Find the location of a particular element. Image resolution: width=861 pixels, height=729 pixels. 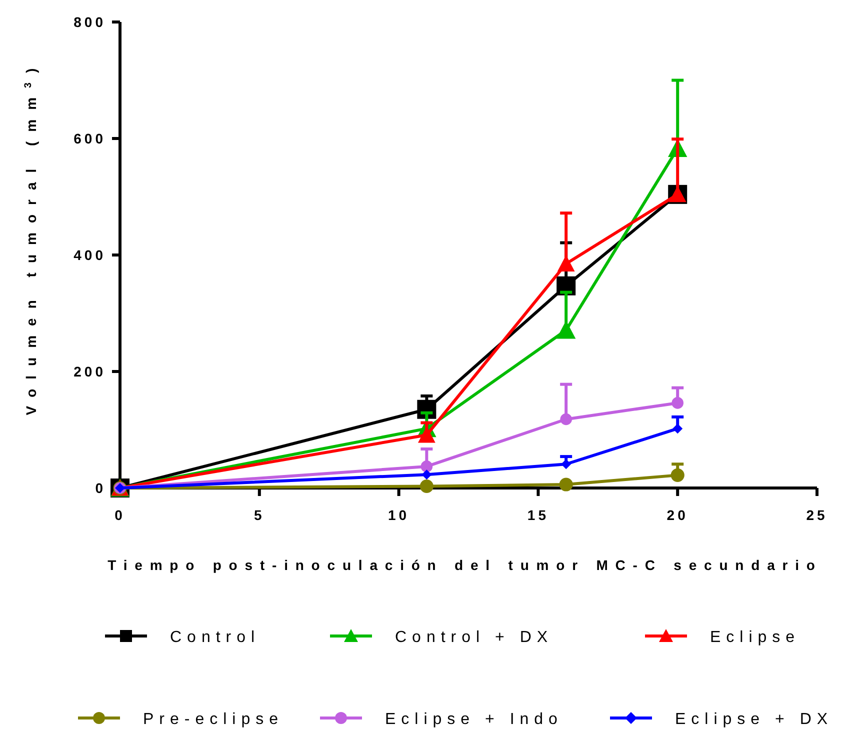

x-tick-label: 10 is located at coordinates (399, 515).